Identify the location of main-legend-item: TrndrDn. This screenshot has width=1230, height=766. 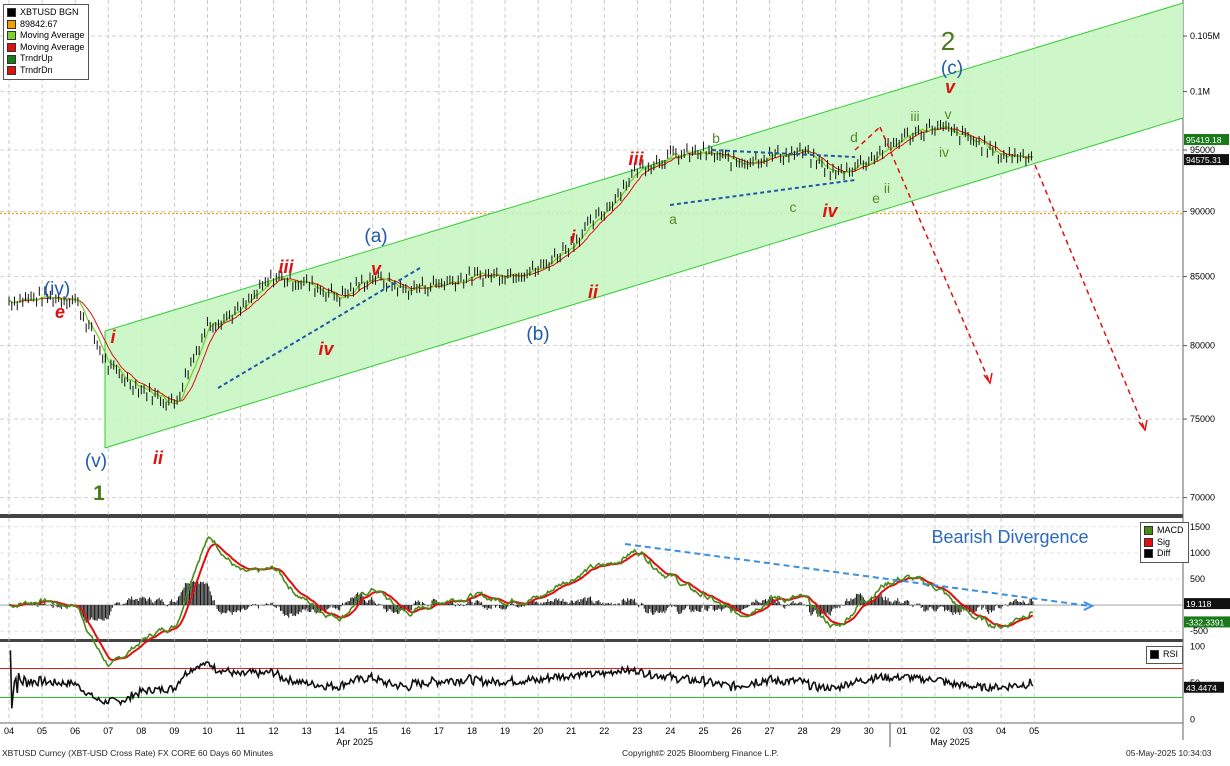
(45, 71).